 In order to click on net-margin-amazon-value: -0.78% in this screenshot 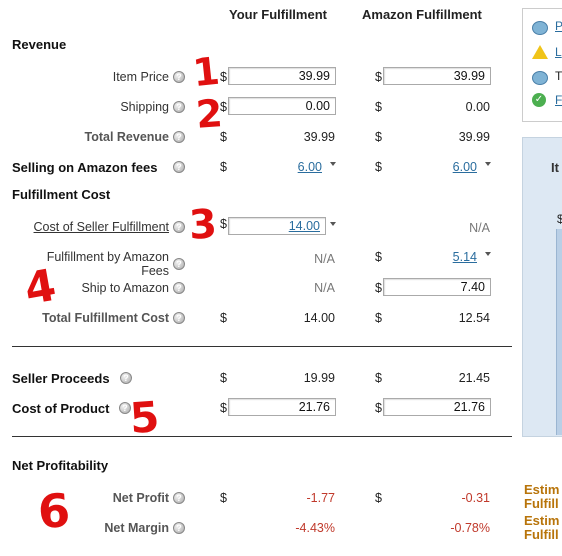, I will do `click(470, 528)`.